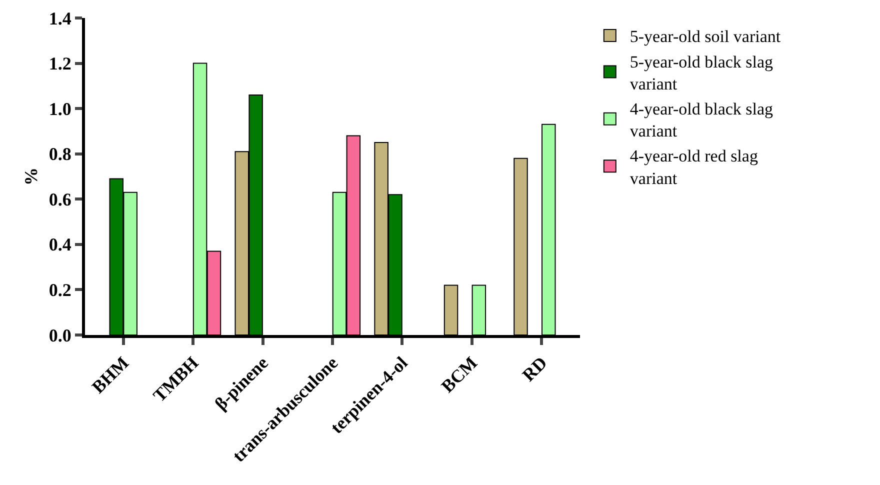 The width and height of the screenshot is (880, 485). Describe the element at coordinates (60, 199) in the screenshot. I see `y-tick-label: 0.6` at that location.